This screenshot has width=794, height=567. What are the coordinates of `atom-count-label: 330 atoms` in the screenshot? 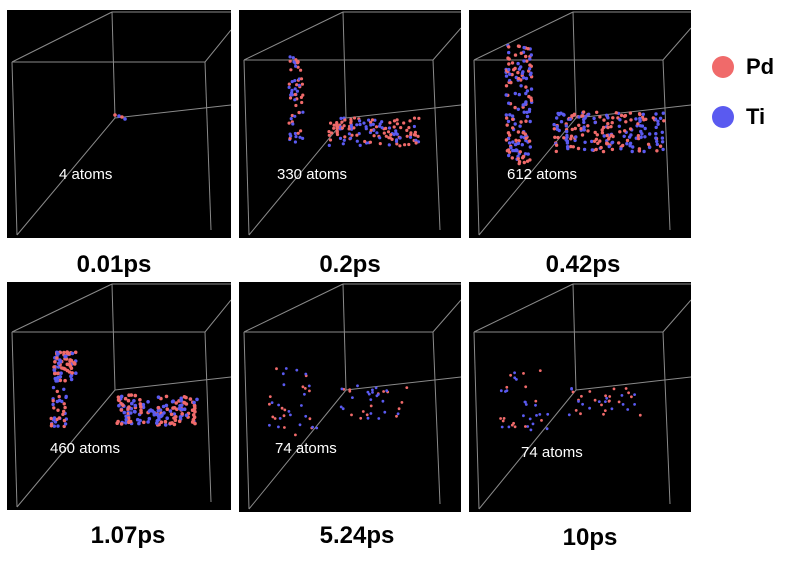 It's located at (312, 174).